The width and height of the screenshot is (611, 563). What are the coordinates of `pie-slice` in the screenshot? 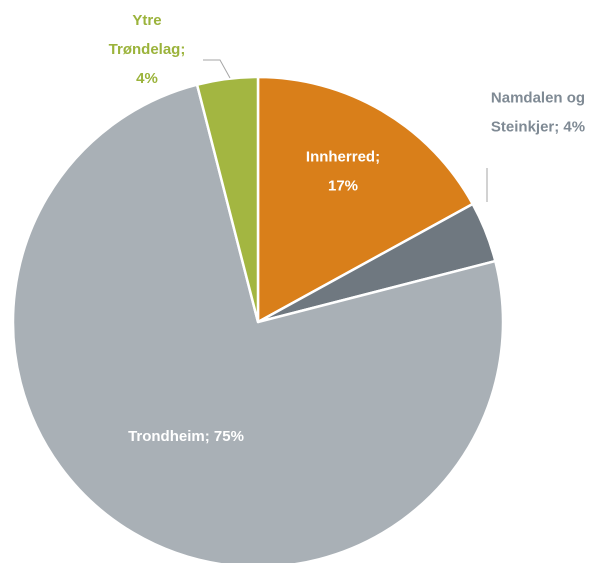 It's located at (227, 199).